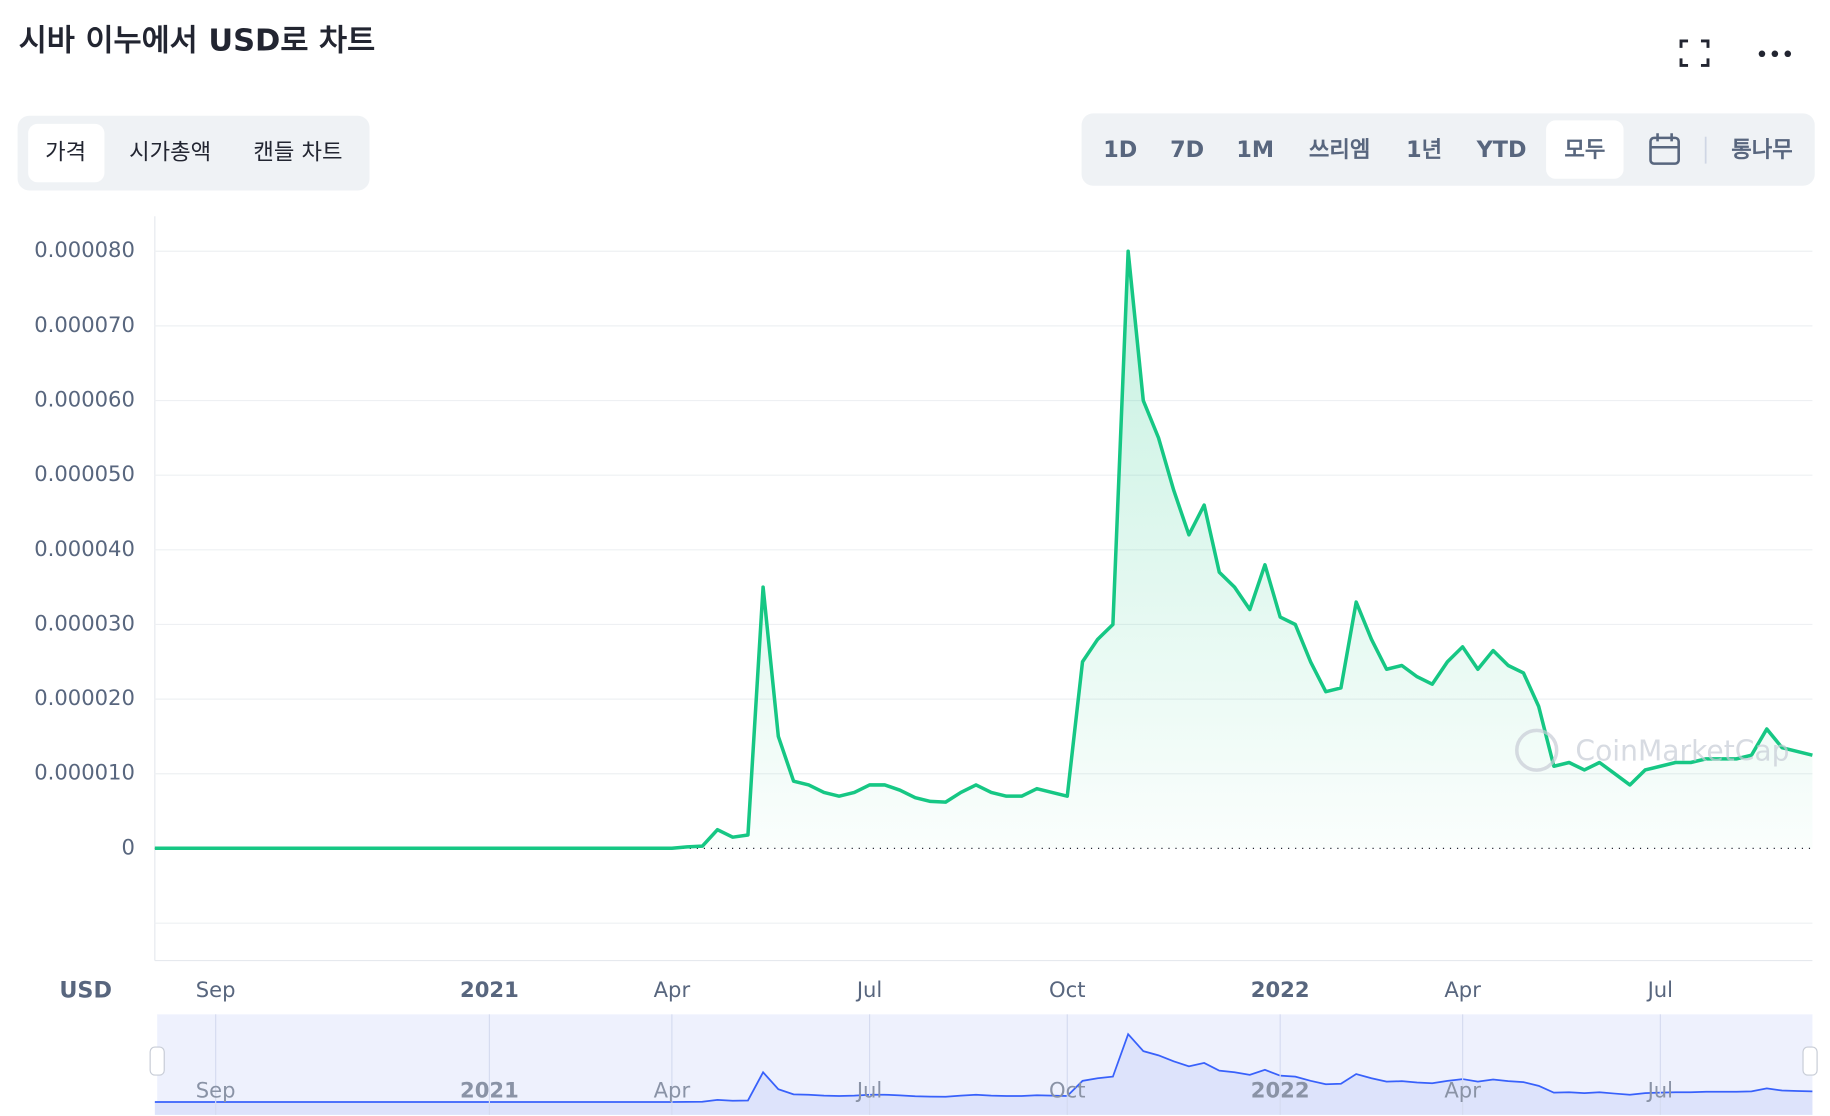  Describe the element at coordinates (127, 846) in the screenshot. I see `y-tick-label: 0` at that location.